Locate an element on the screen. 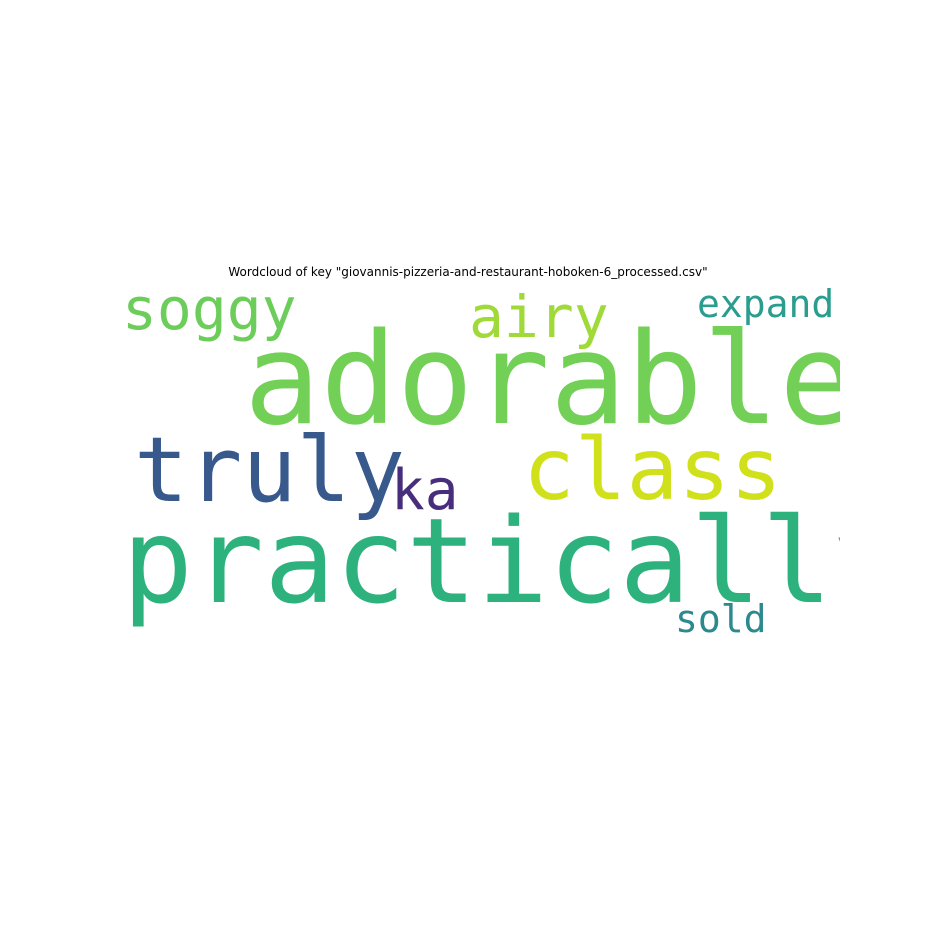 The width and height of the screenshot is (936, 936). word-truly: truly is located at coordinates (269, 470).